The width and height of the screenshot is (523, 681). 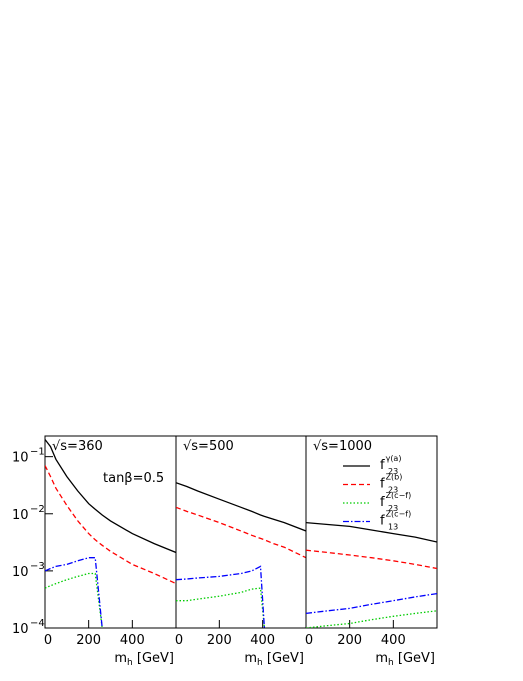 I want to click on y-tick-exponent: −1, so click(x=37, y=452).